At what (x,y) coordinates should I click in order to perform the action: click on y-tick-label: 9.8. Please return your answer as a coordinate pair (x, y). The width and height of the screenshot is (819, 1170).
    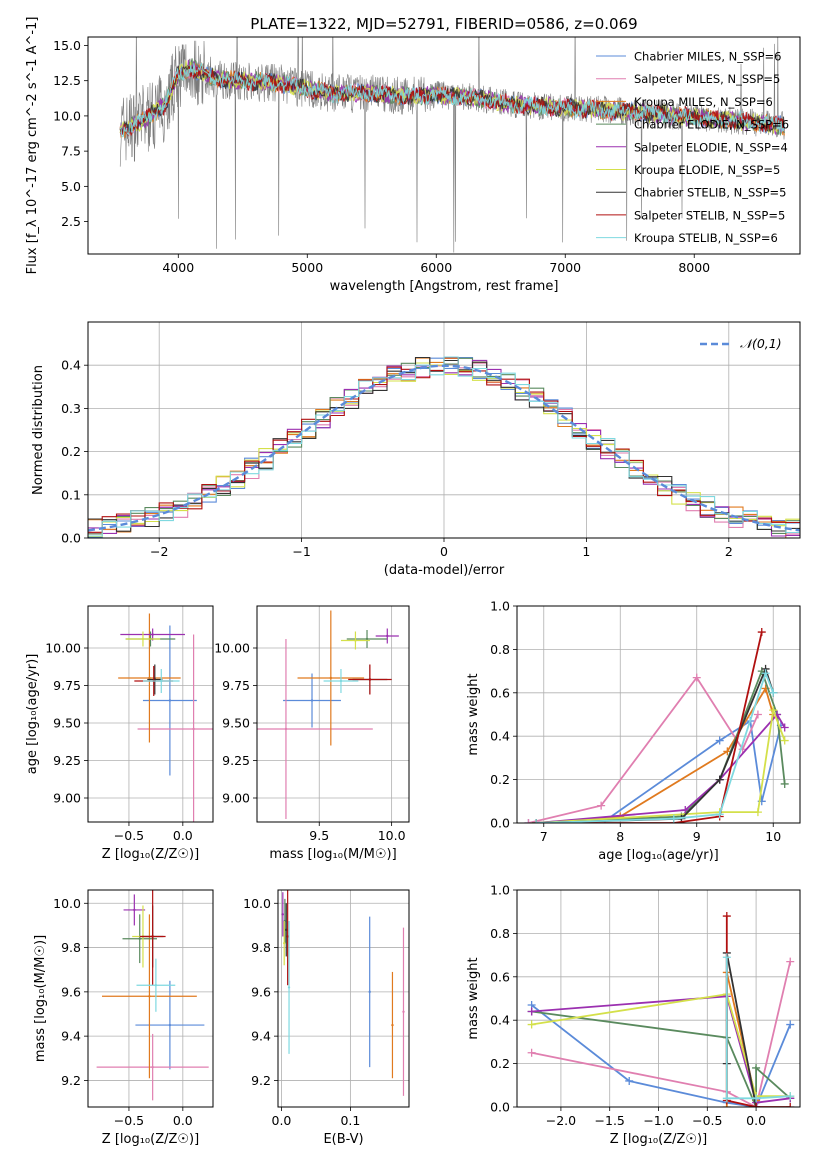
    Looking at the image, I should click on (261, 947).